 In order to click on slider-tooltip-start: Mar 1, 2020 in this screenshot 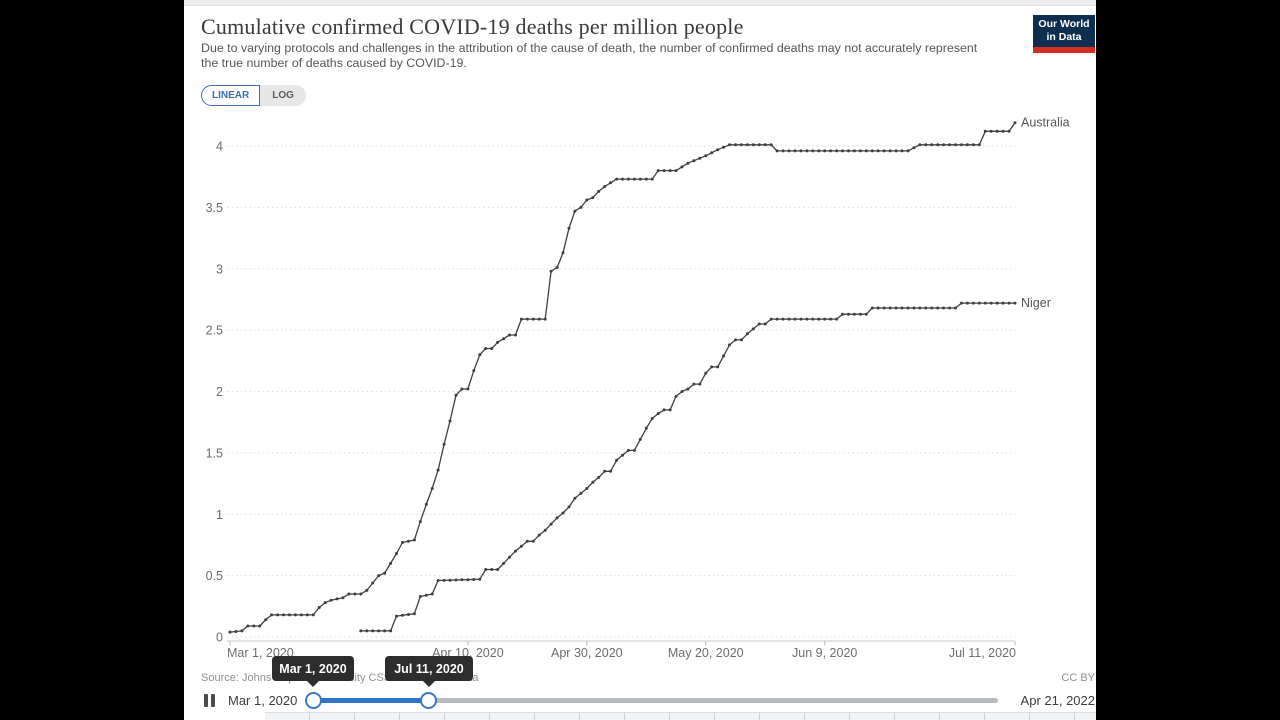, I will do `click(313, 671)`.